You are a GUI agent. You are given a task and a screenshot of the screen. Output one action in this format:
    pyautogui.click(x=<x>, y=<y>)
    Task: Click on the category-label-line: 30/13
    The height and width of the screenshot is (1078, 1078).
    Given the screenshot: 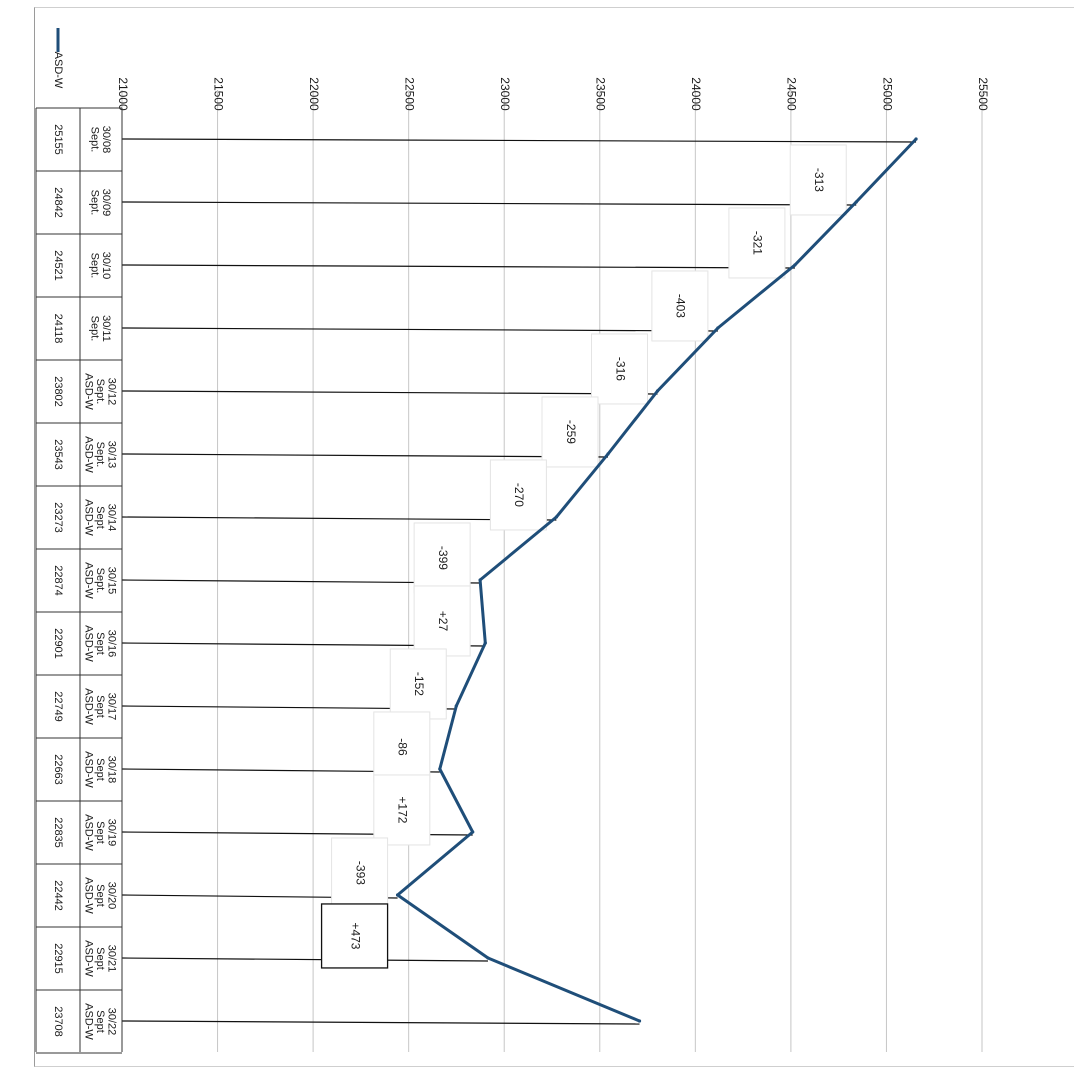 What is the action you would take?
    pyautogui.click(x=112, y=455)
    